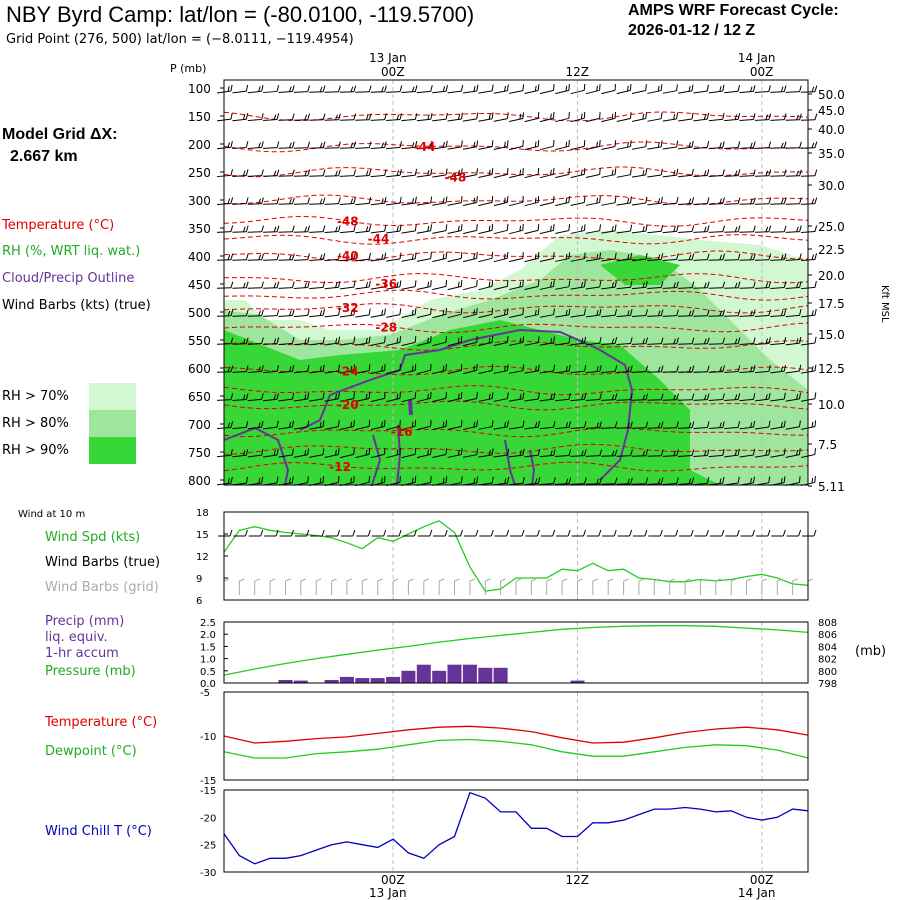 Image resolution: width=900 pixels, height=900 pixels. Describe the element at coordinates (516, 831) in the screenshot. I see `windchill-panel-frame` at that location.